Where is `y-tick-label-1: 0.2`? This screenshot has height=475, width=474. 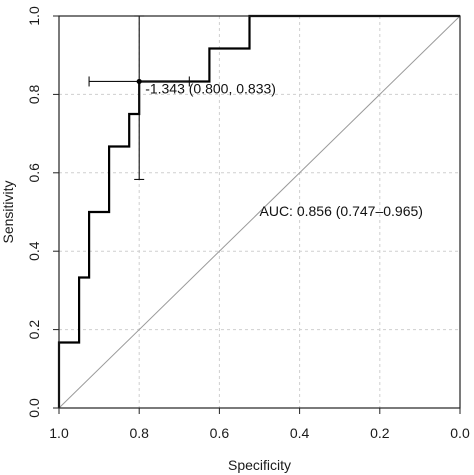 y-tick-label-1: 0.2 is located at coordinates (34, 330).